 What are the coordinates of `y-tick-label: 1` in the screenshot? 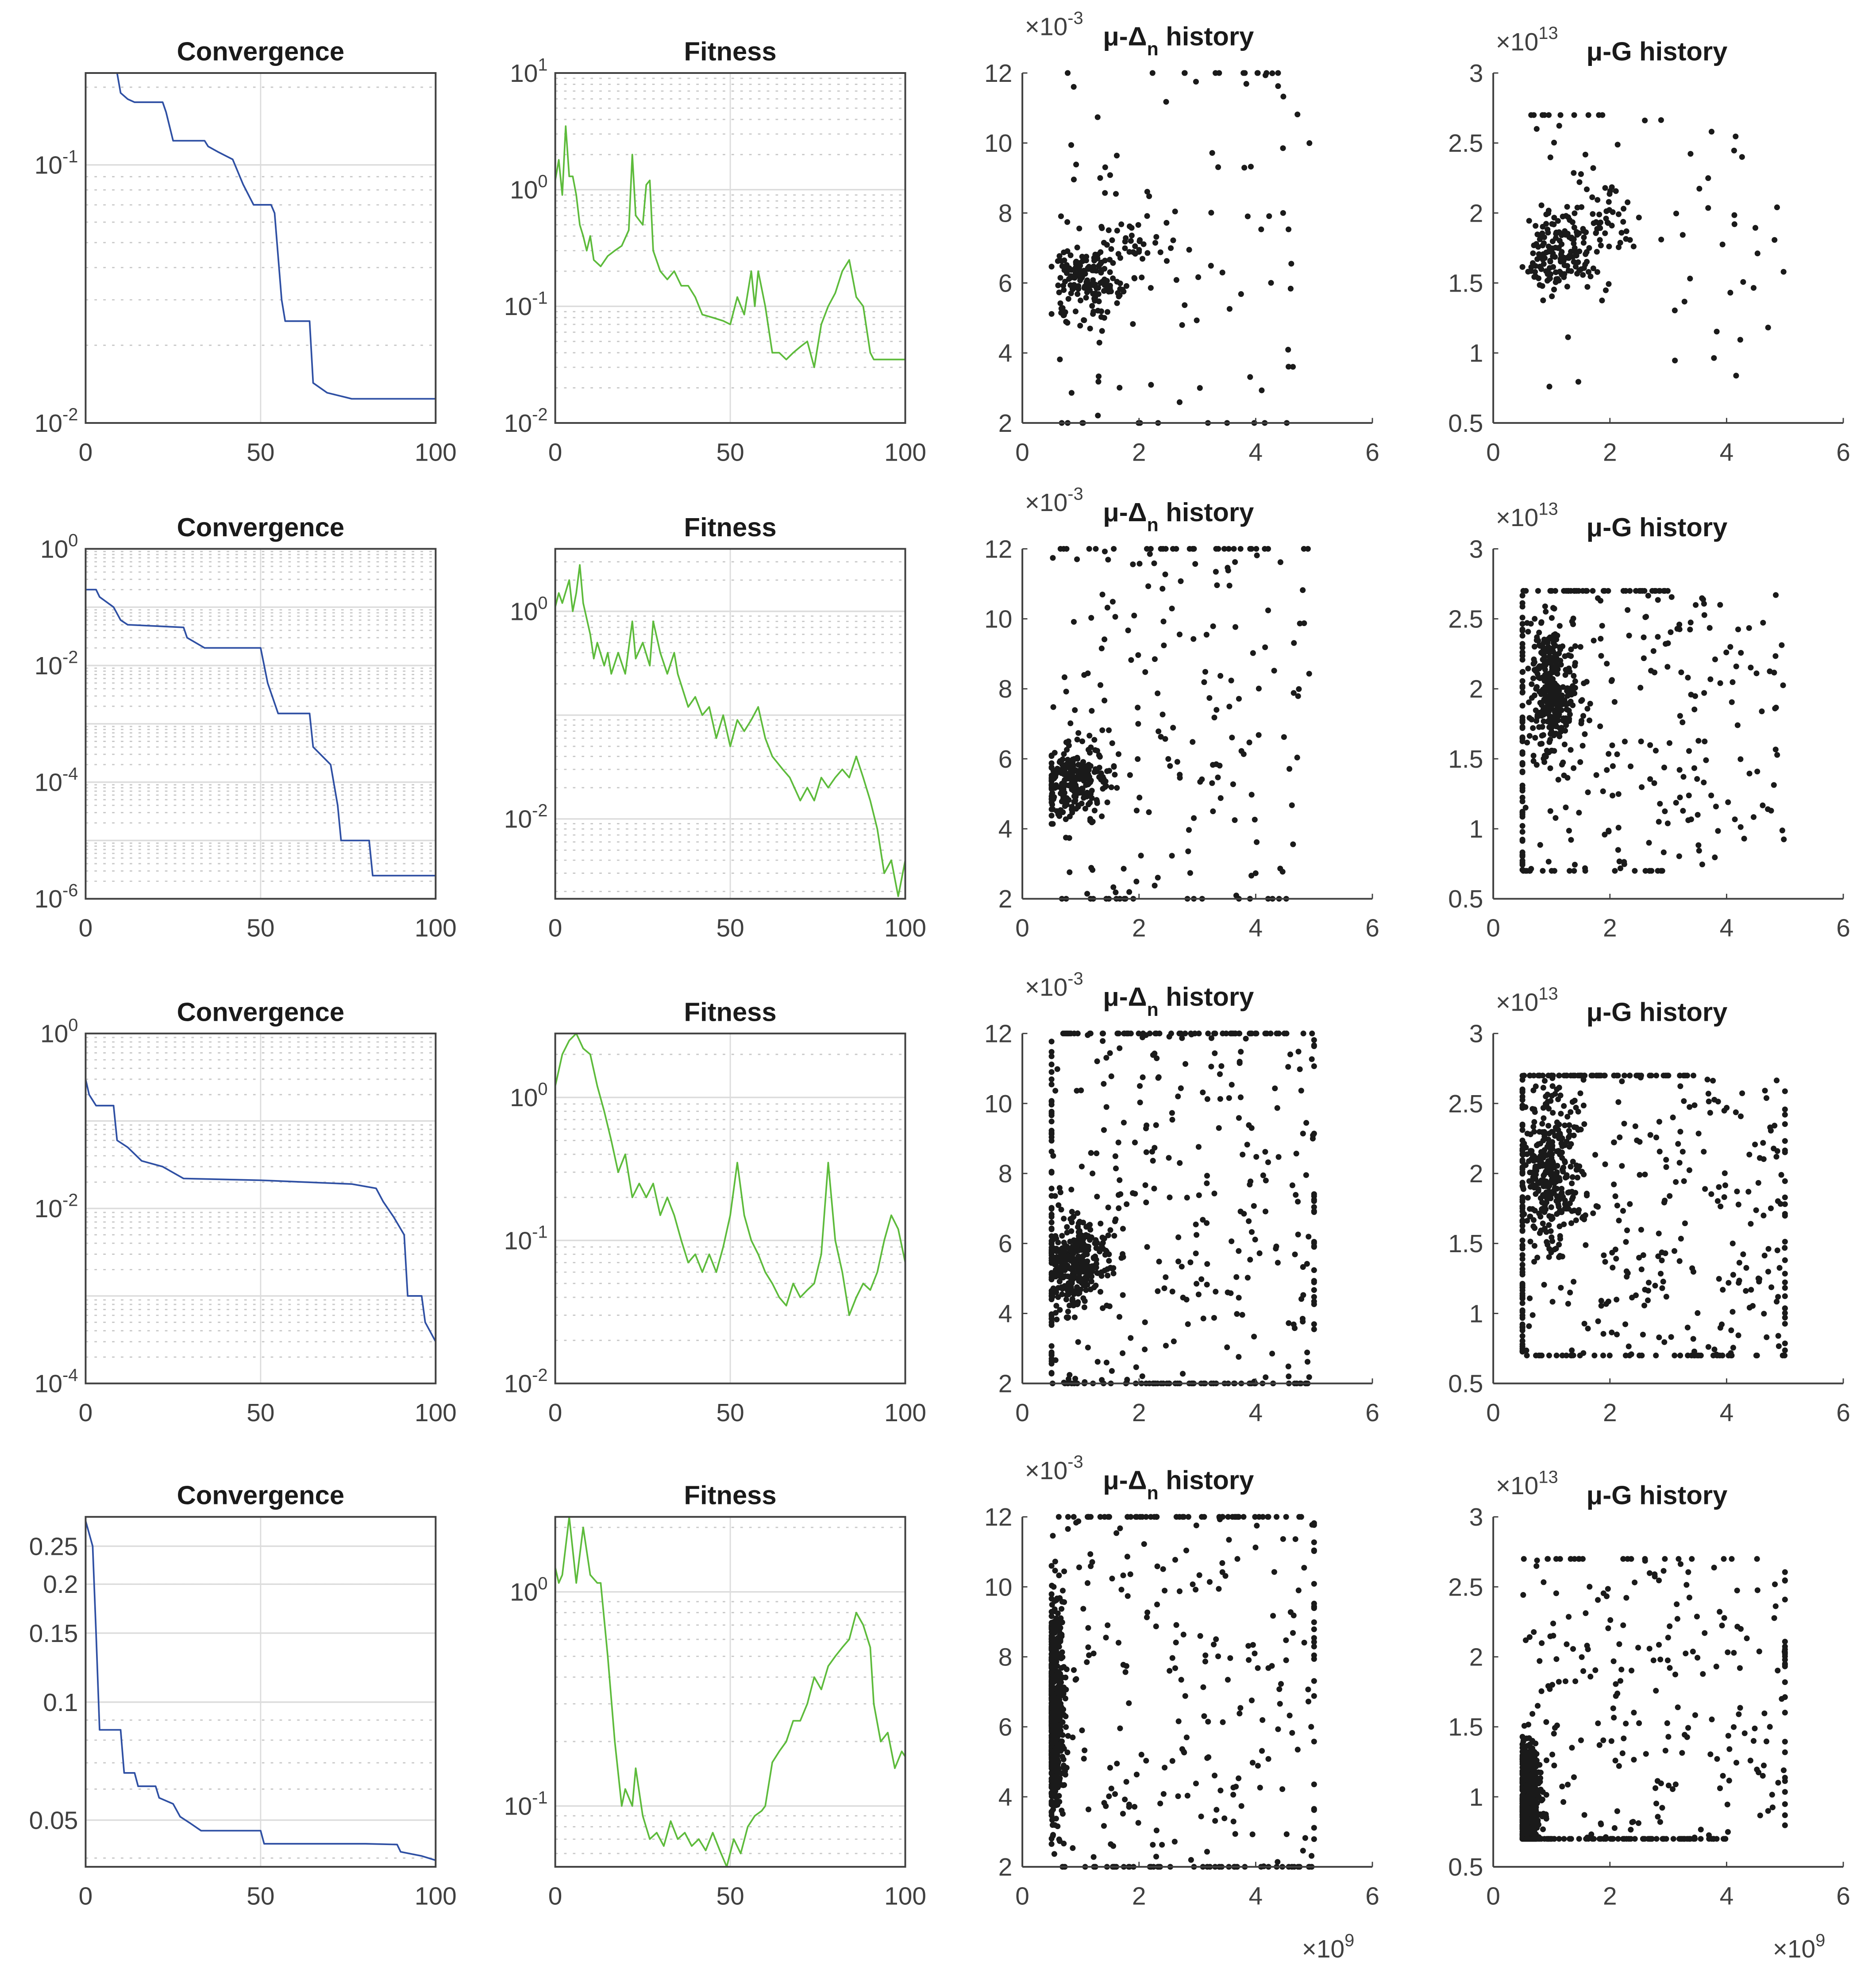 It's located at (1476, 829).